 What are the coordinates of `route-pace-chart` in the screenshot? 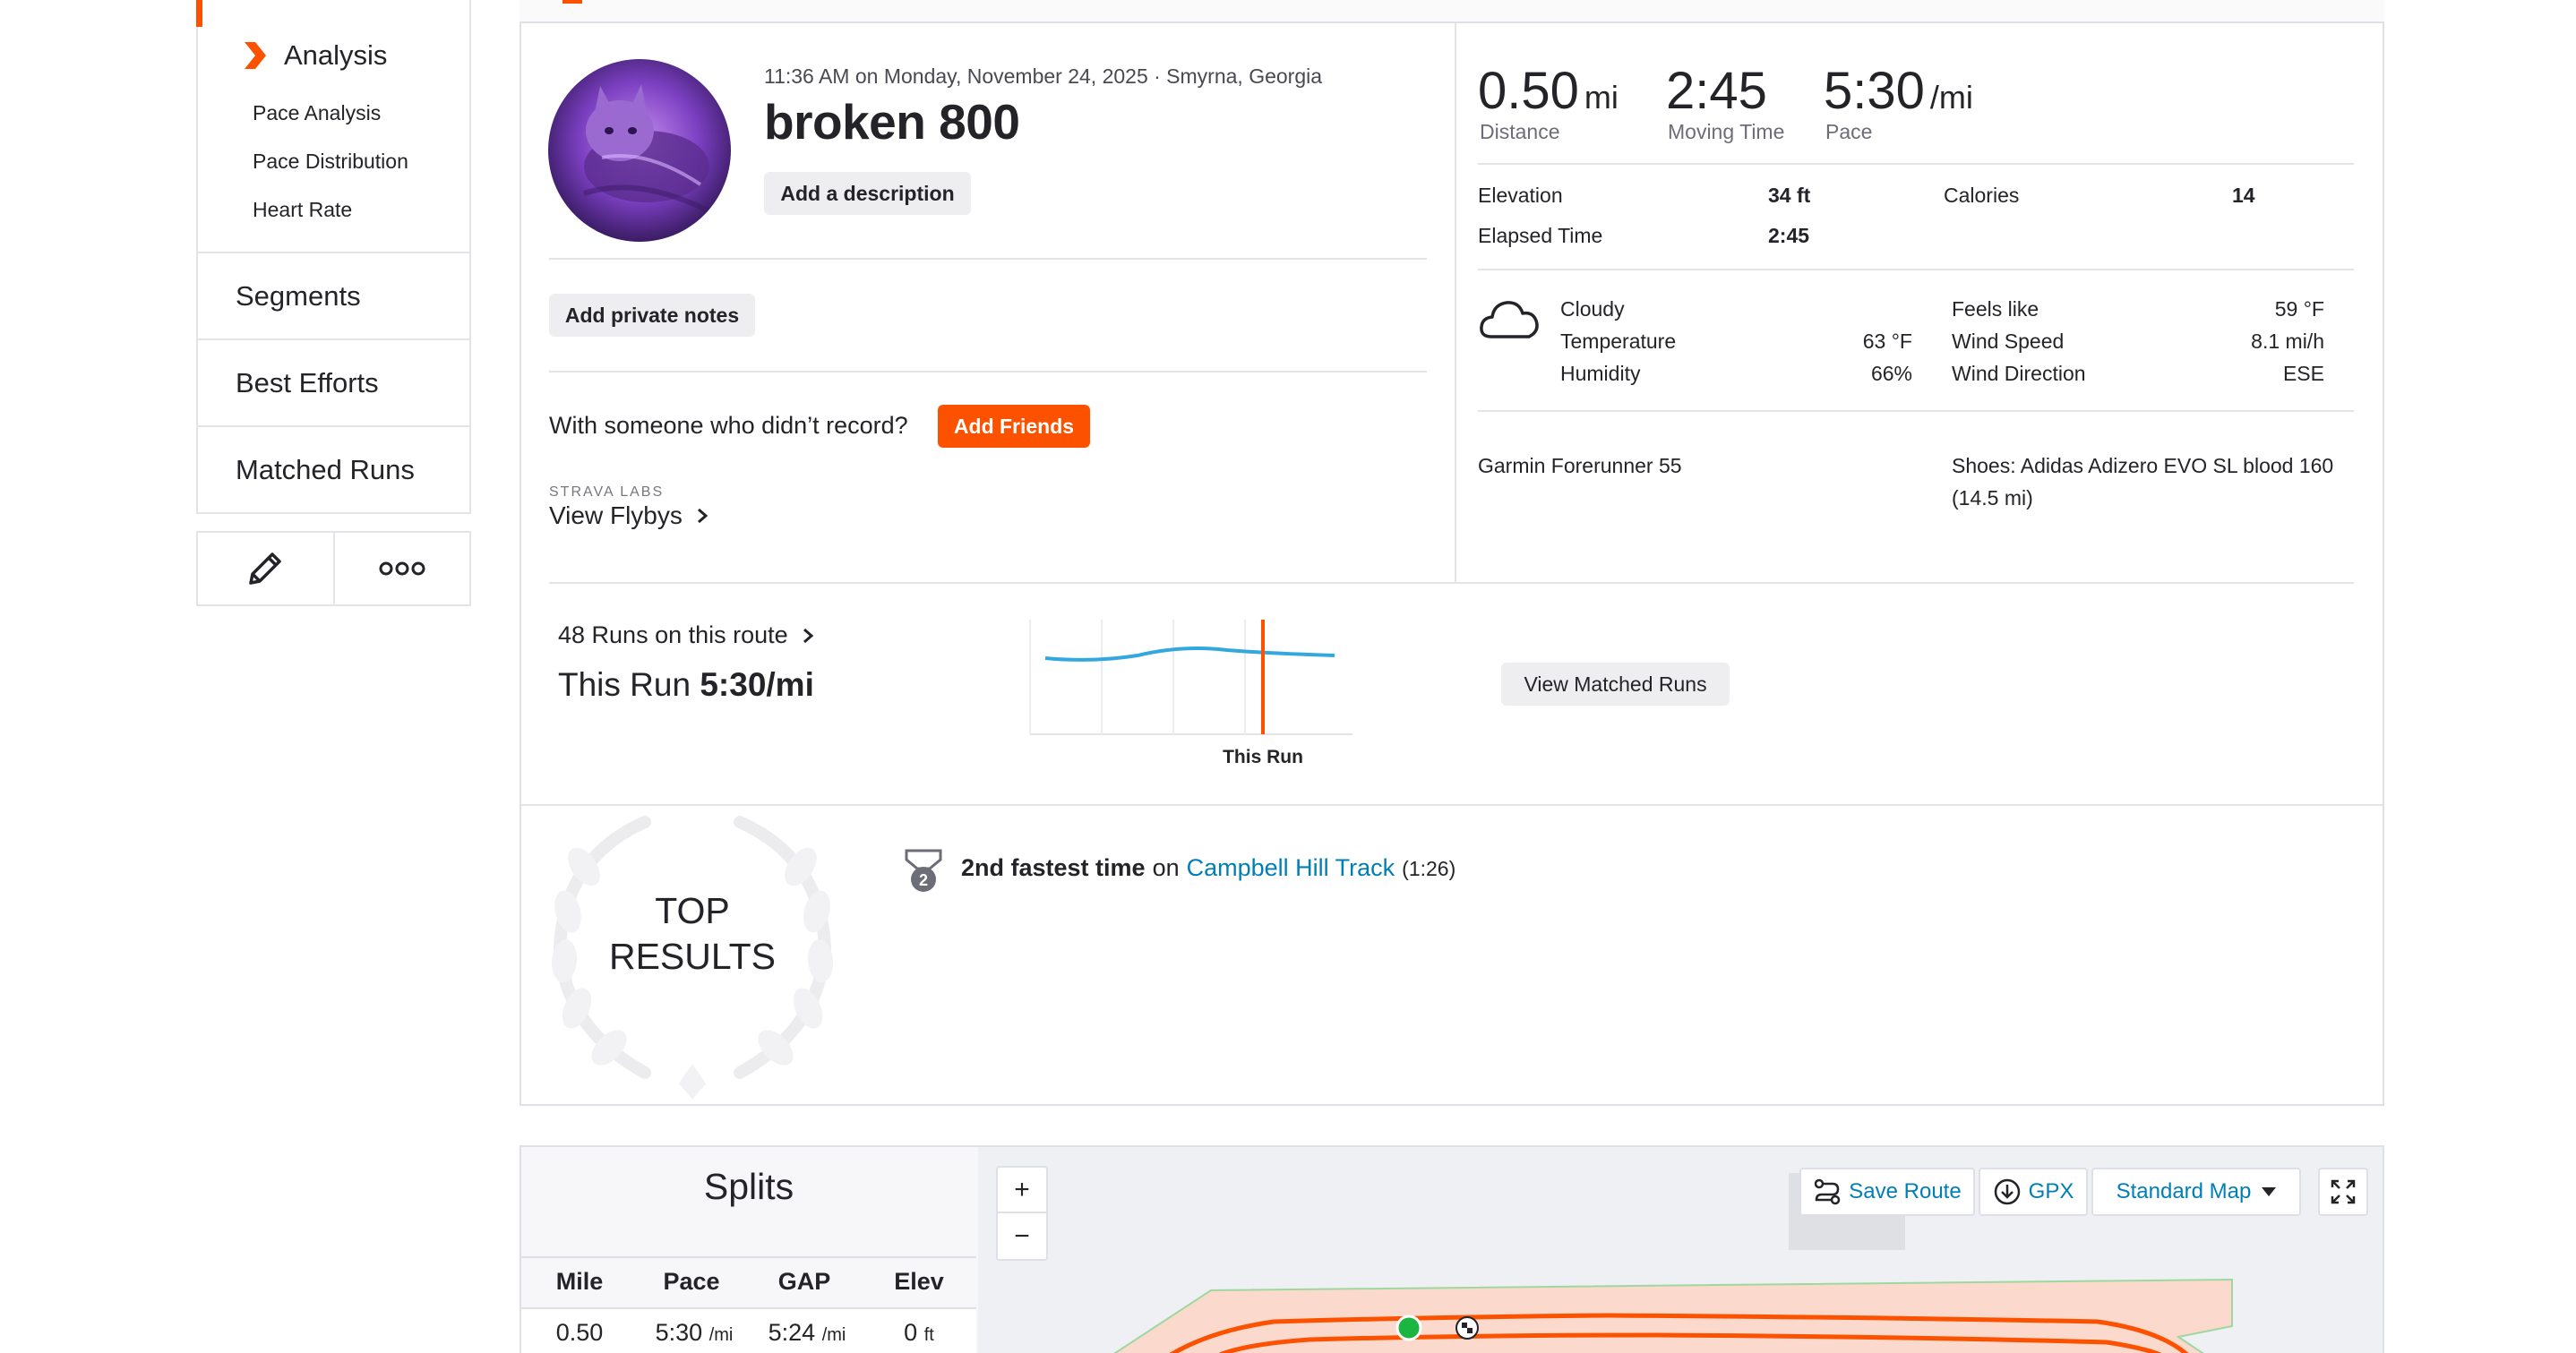 It's located at (1190, 677).